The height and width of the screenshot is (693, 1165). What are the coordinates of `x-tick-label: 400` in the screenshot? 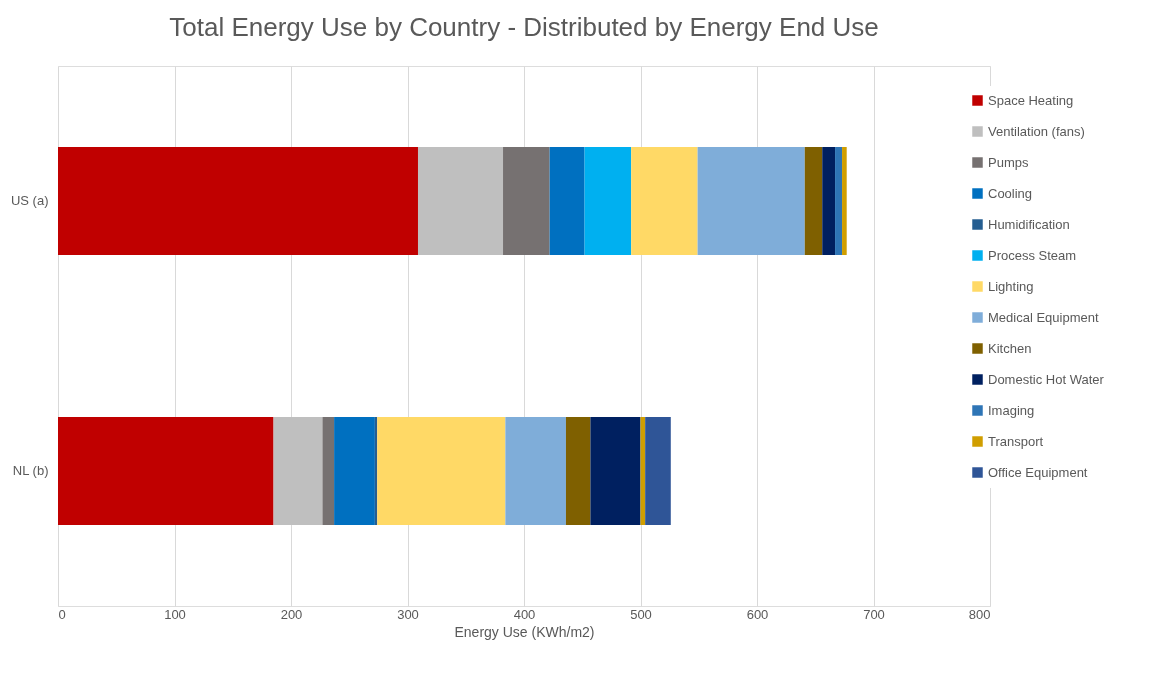 It's located at (524, 614).